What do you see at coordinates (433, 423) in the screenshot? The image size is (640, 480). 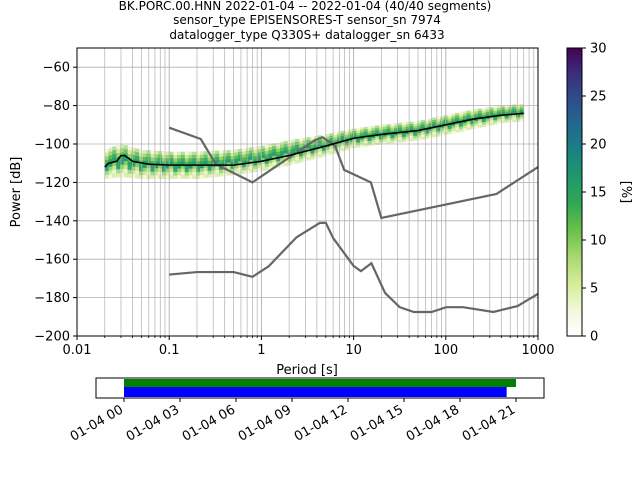 I see `timeline-tick-label: 01-04 18` at bounding box center [433, 423].